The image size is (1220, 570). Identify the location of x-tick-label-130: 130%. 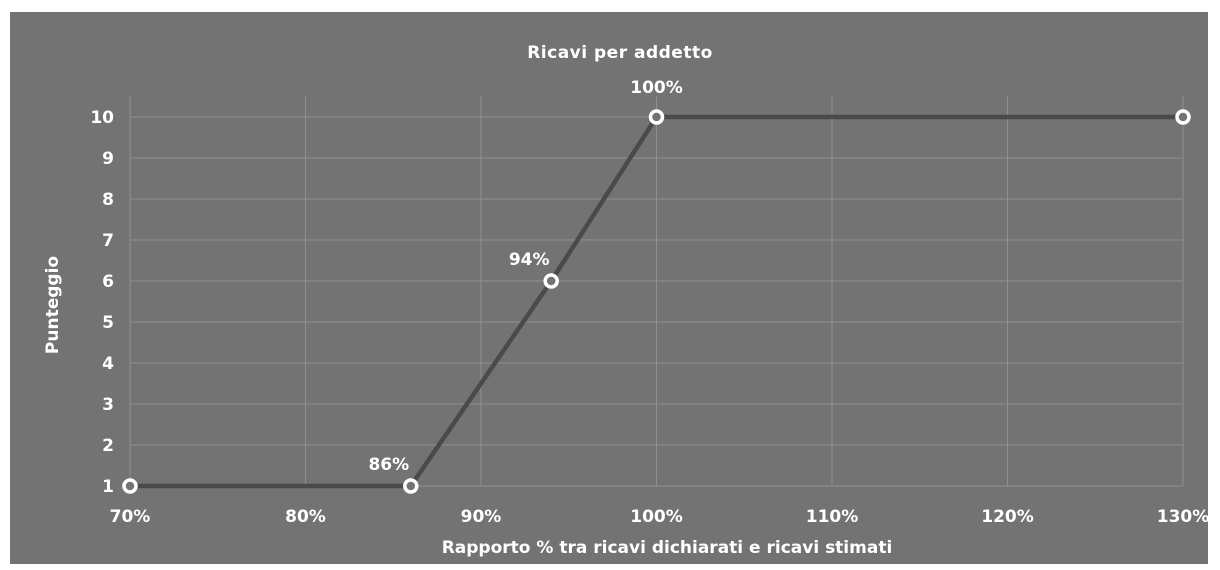
(1182, 517).